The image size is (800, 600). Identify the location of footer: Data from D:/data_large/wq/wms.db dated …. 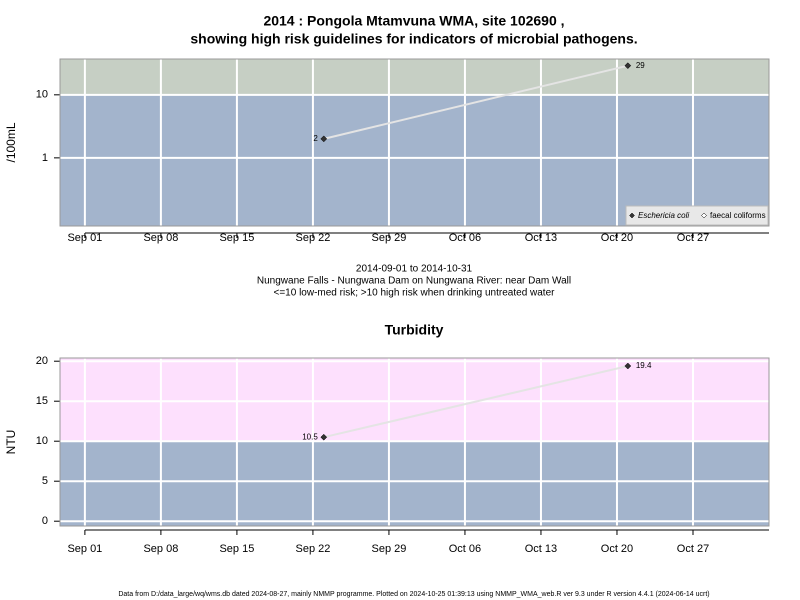
(413, 594).